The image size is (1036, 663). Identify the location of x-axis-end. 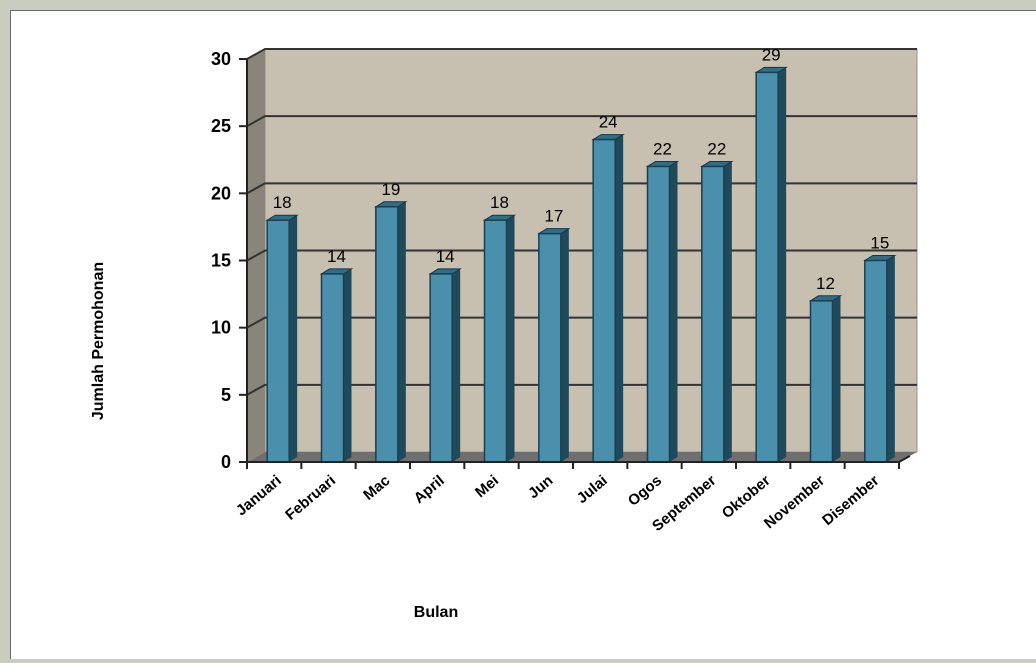
(904, 459).